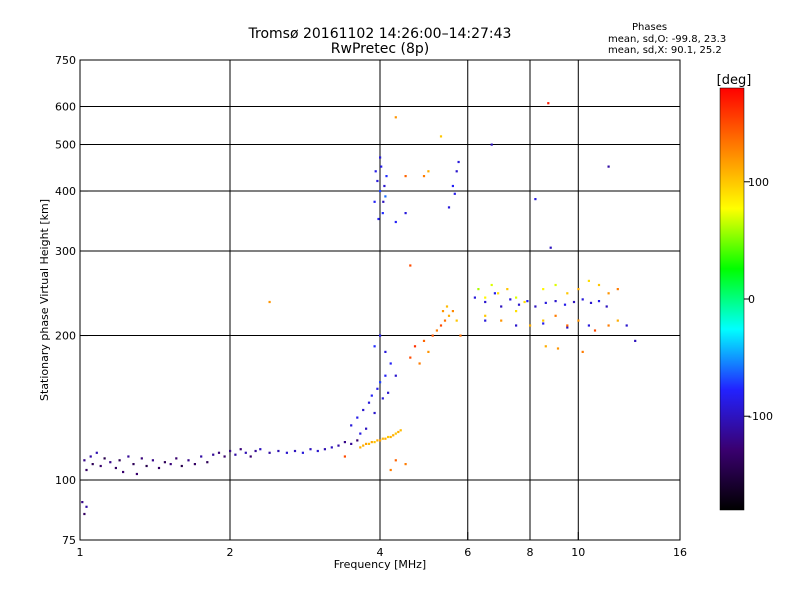 The height and width of the screenshot is (600, 800). I want to click on y-tick-label: 200, so click(65, 336).